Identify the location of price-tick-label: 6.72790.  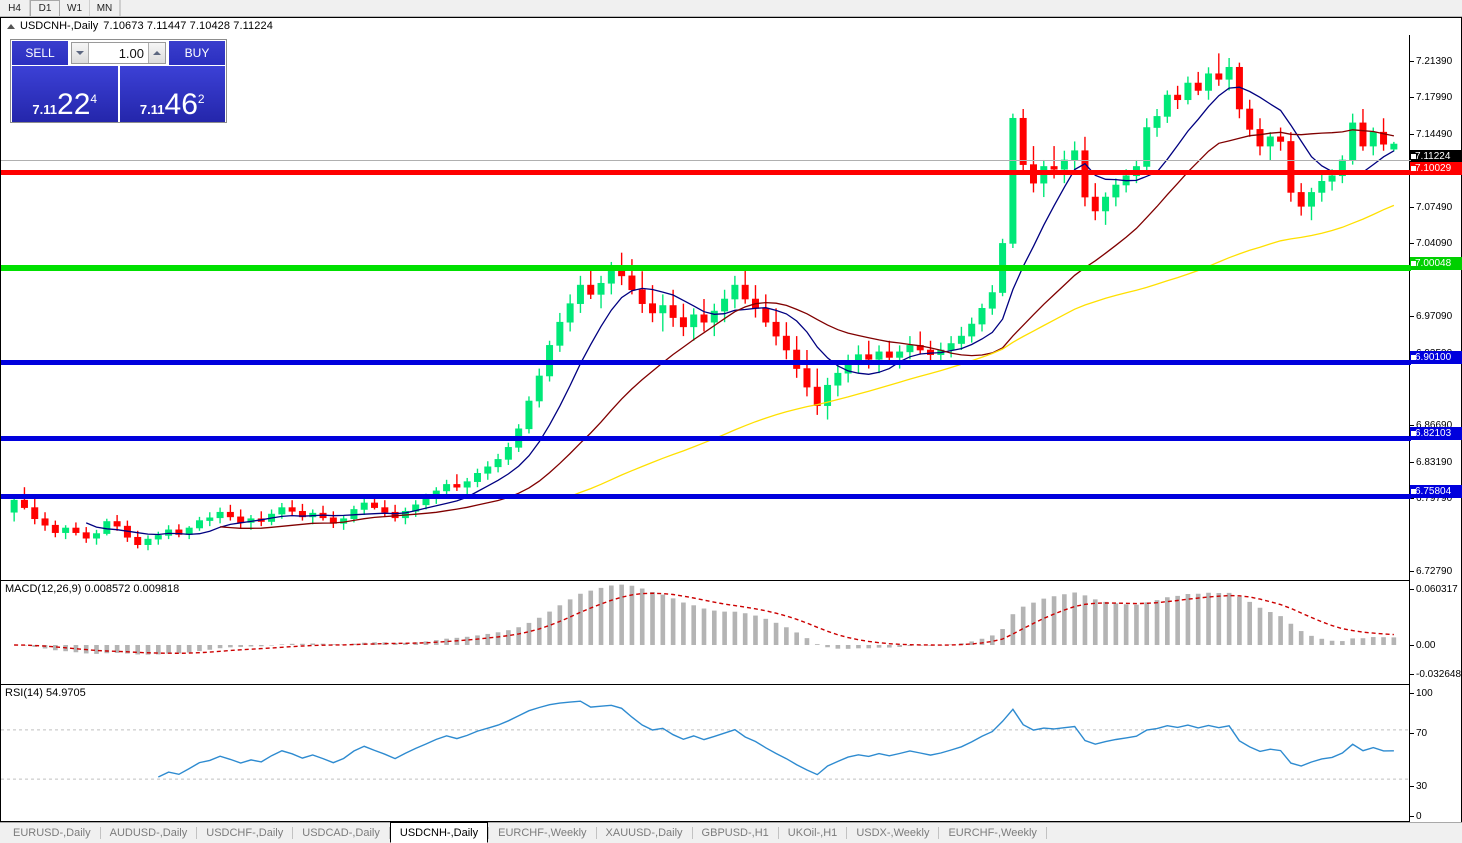
(1434, 571).